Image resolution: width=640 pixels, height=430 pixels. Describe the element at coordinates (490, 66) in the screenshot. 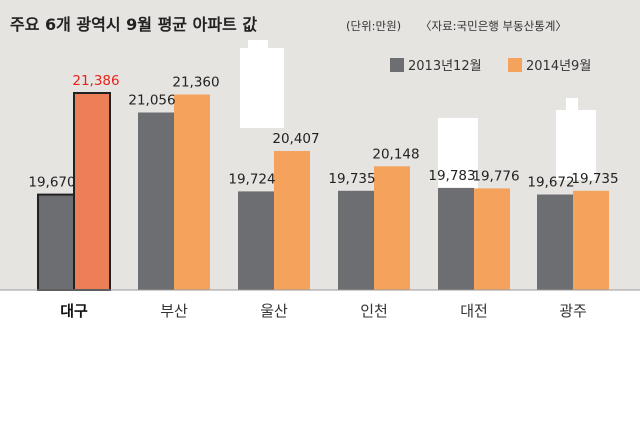

I see `legend: 2013년12월 2014년9월` at that location.